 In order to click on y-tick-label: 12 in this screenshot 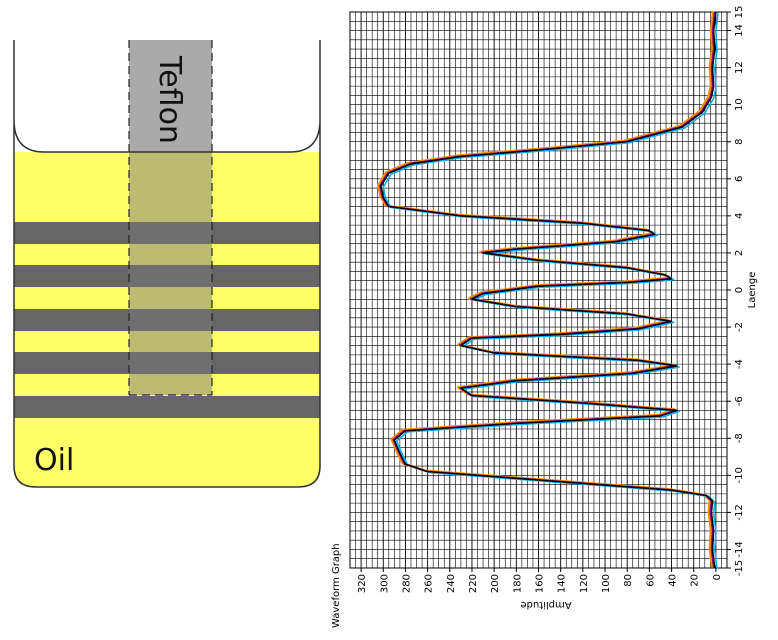, I will do `click(739, 67)`.